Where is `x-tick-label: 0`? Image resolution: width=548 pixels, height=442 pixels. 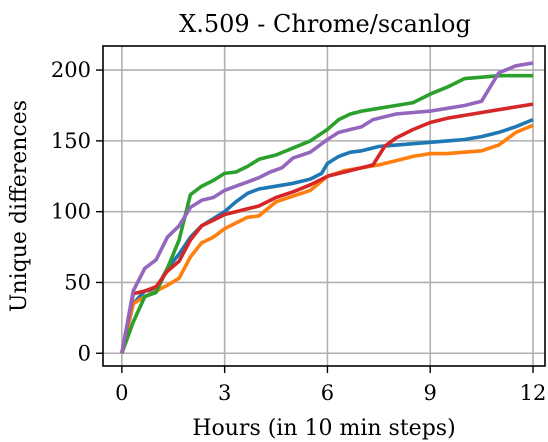
x-tick-label: 0 is located at coordinates (121, 393).